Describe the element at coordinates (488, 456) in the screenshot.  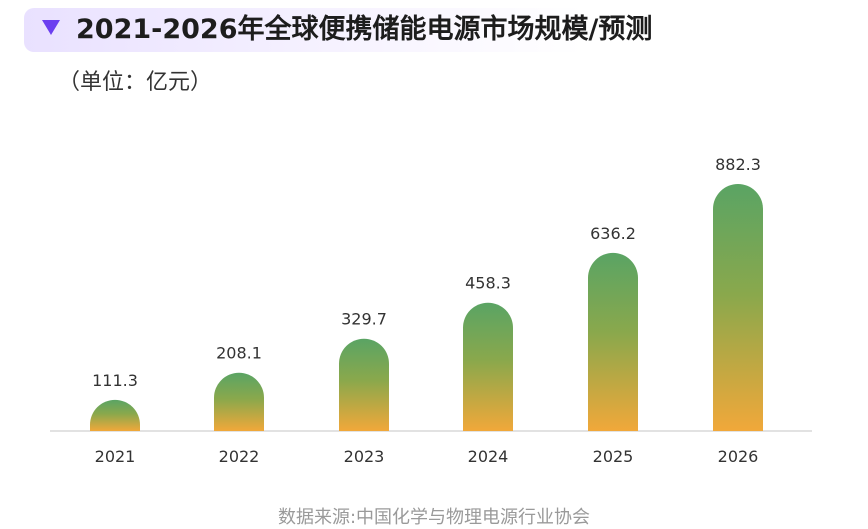
I see `x-tick-label-2024: 2024` at that location.